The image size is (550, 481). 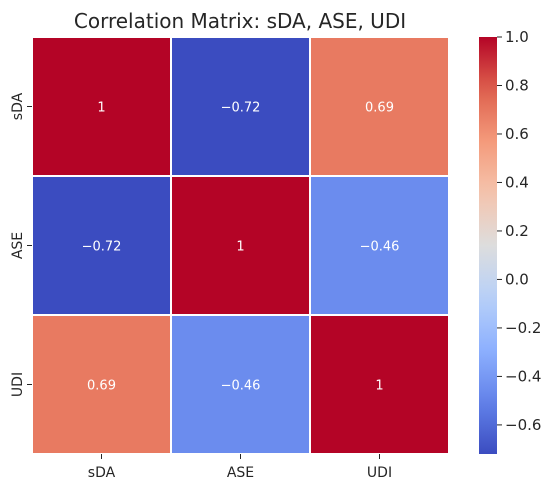 I want to click on colorbar-tick-label: 0.8, so click(x=517, y=85).